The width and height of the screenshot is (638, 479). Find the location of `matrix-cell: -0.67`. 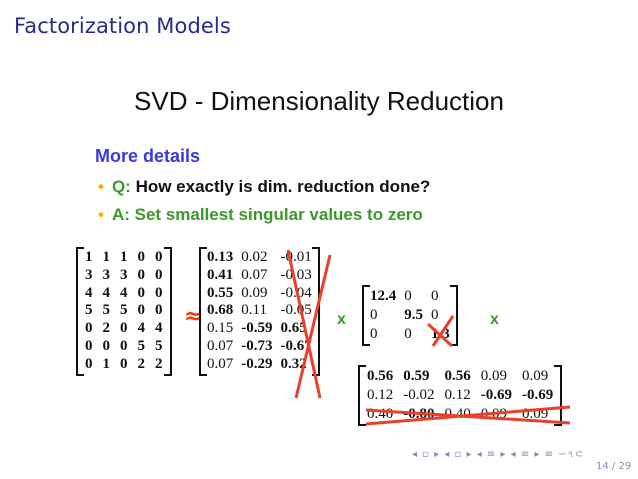

matrix-cell: -0.67 is located at coordinates (296, 345).